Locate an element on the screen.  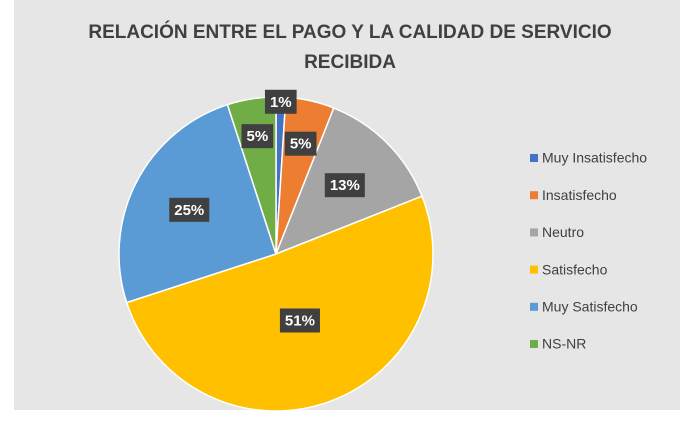
data-label: 51% is located at coordinates (299, 320).